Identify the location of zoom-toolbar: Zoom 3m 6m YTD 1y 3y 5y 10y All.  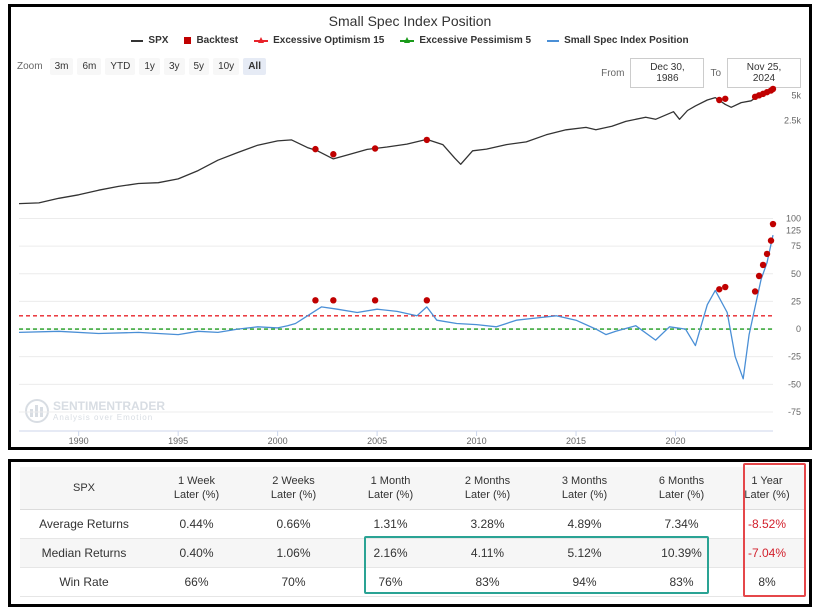
(141, 66).